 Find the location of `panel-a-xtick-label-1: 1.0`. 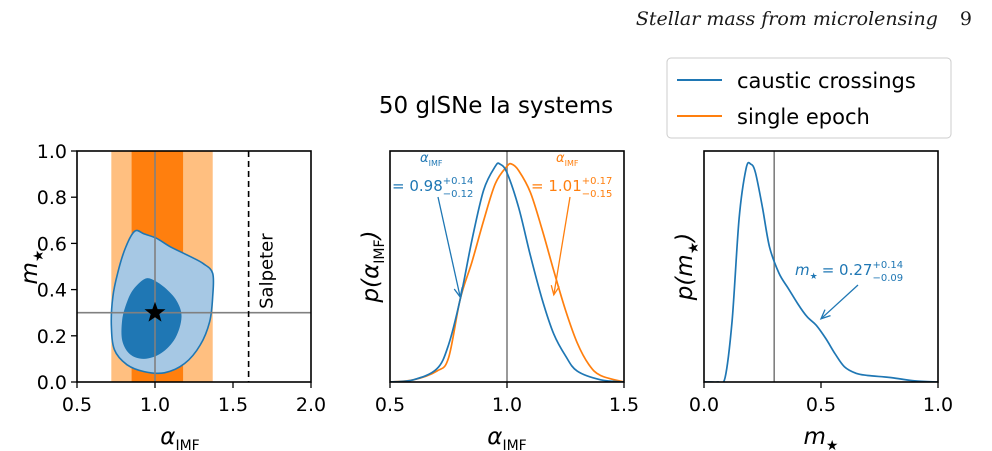

panel-a-xtick-label-1: 1.0 is located at coordinates (155, 405).